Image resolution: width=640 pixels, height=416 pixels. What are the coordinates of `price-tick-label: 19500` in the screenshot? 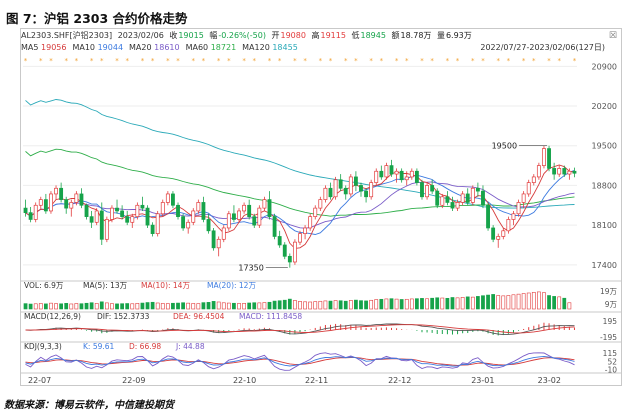 It's located at (604, 146).